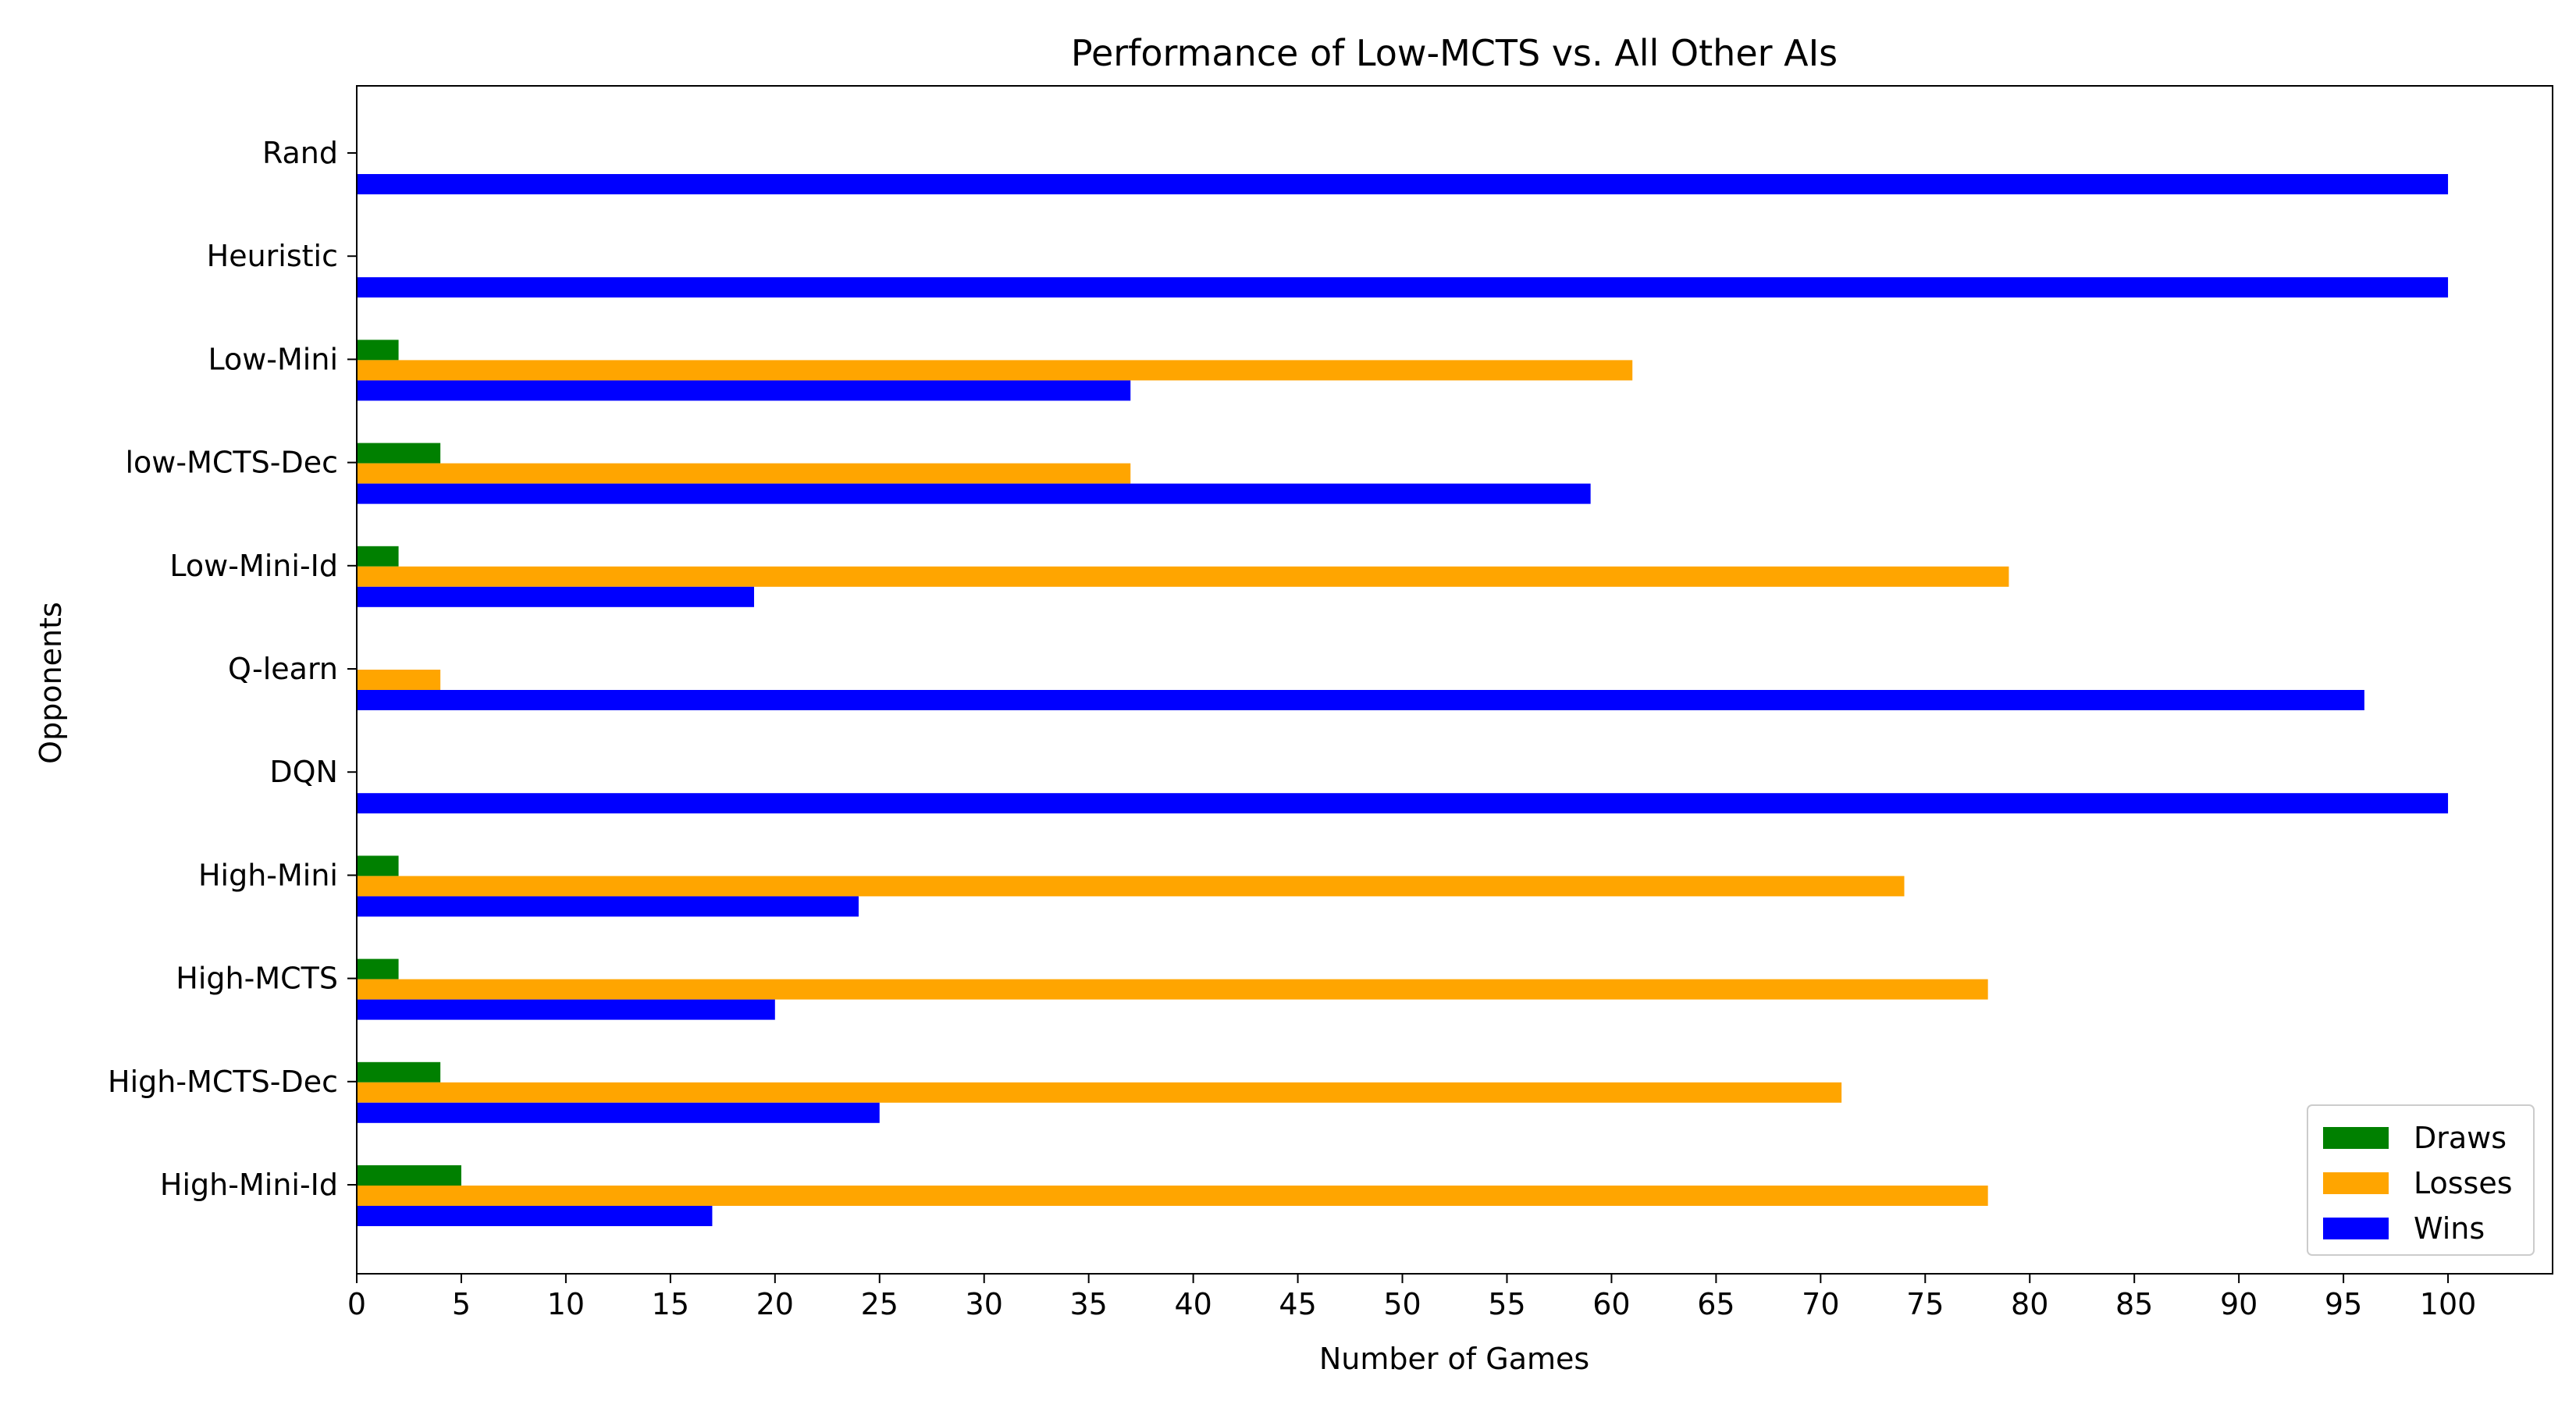 The image size is (2576, 1408). Describe the element at coordinates (2448, 1304) in the screenshot. I see `x-tick-label-100: 100` at that location.